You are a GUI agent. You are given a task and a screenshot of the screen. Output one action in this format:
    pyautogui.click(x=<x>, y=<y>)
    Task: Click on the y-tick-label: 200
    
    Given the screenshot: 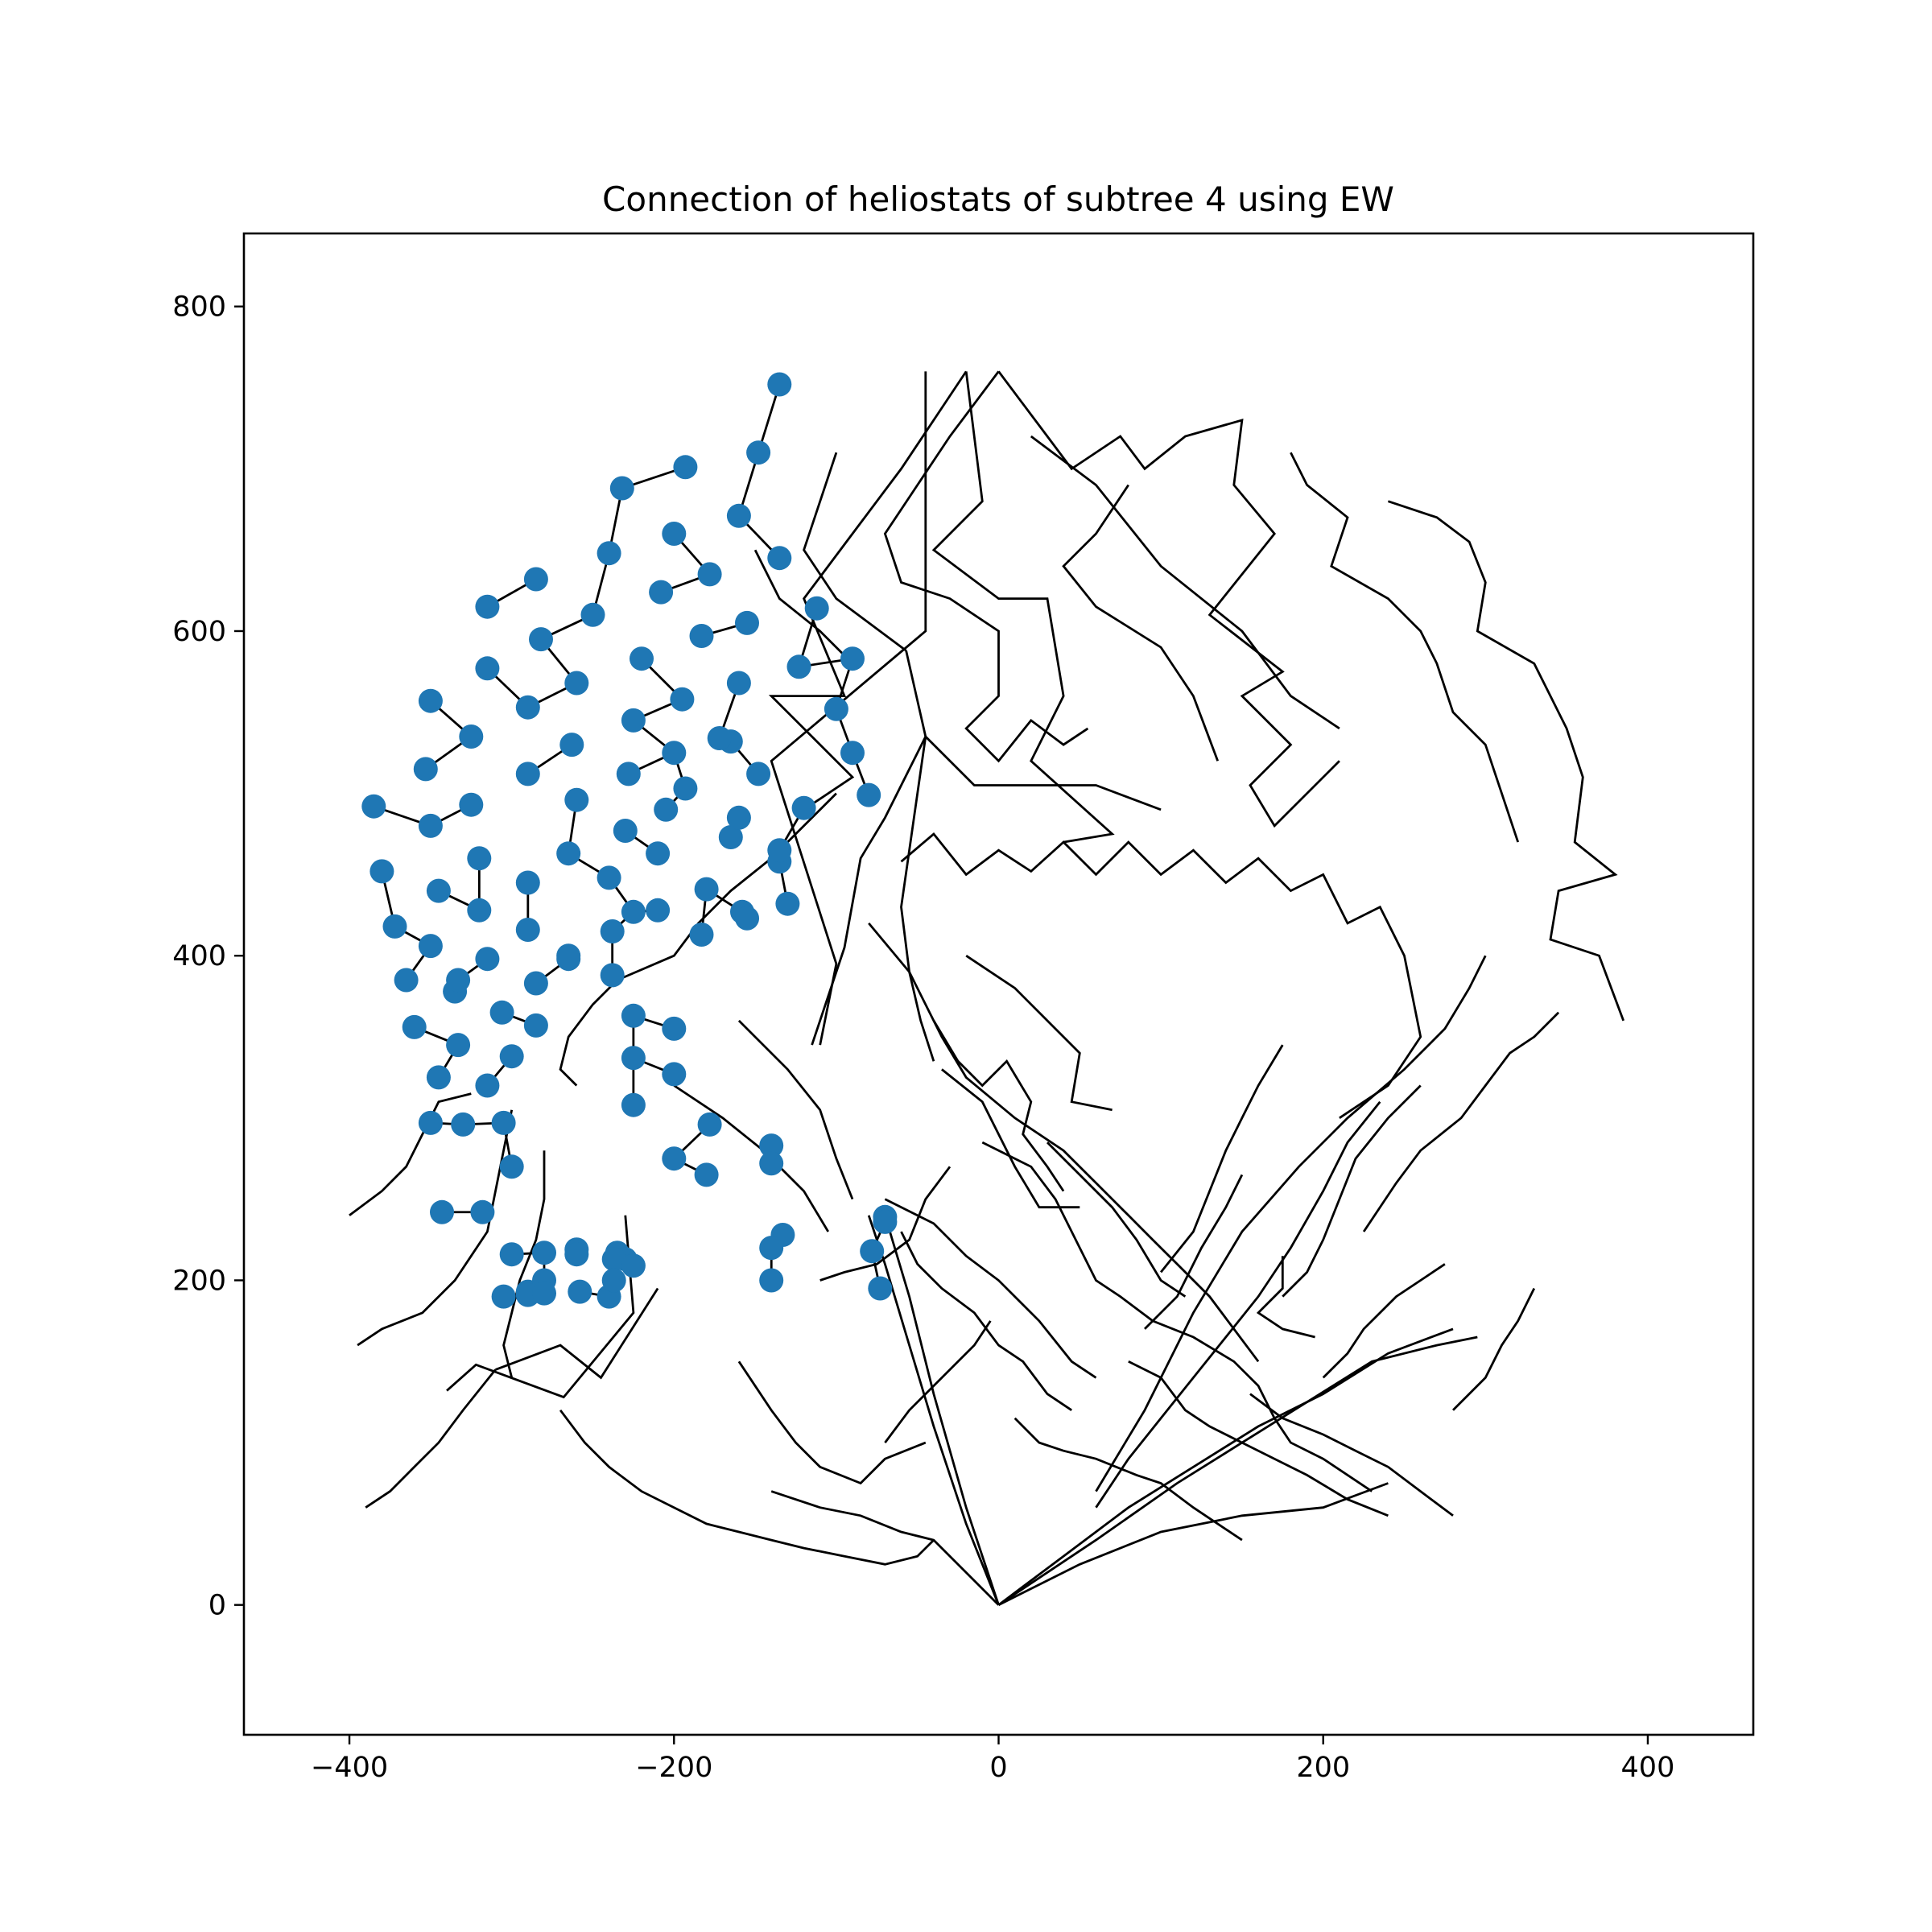 What is the action you would take?
    pyautogui.click(x=199, y=1281)
    